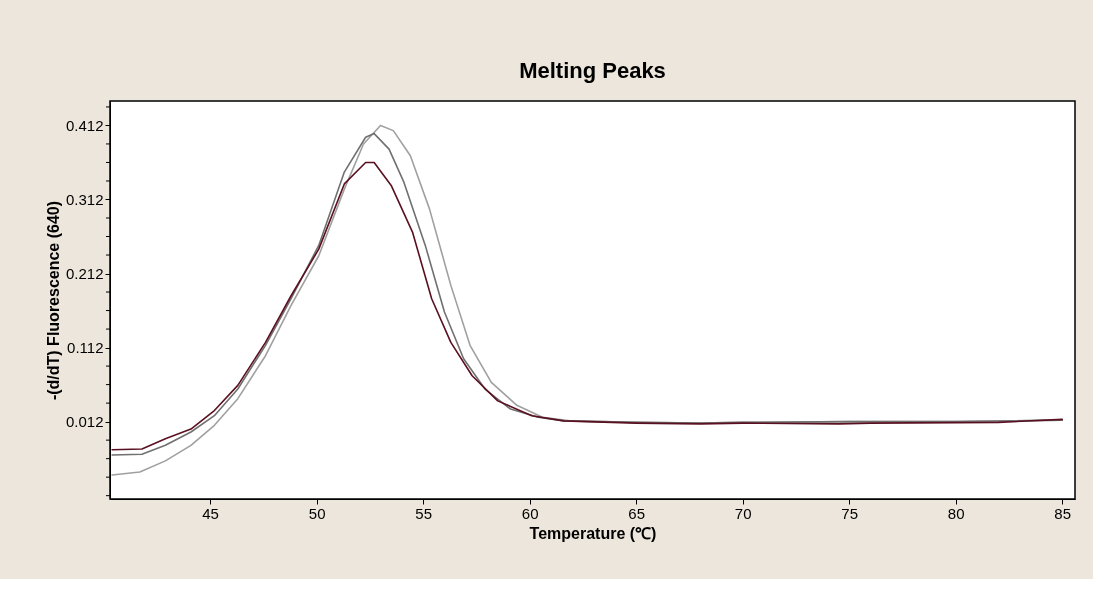 The height and width of the screenshot is (601, 1100). I want to click on y-tick-label: 0.412, so click(84, 125).